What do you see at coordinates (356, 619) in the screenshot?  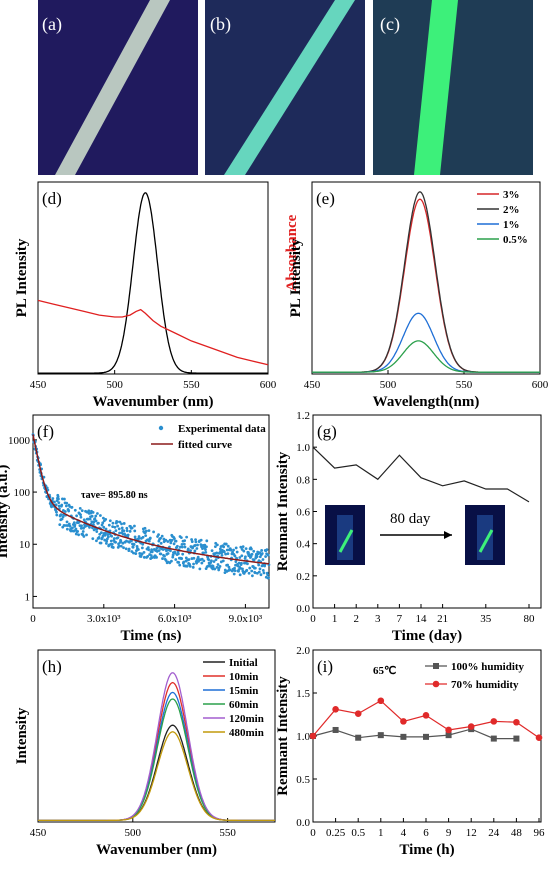 I see `x-tick-label-g: 2` at bounding box center [356, 619].